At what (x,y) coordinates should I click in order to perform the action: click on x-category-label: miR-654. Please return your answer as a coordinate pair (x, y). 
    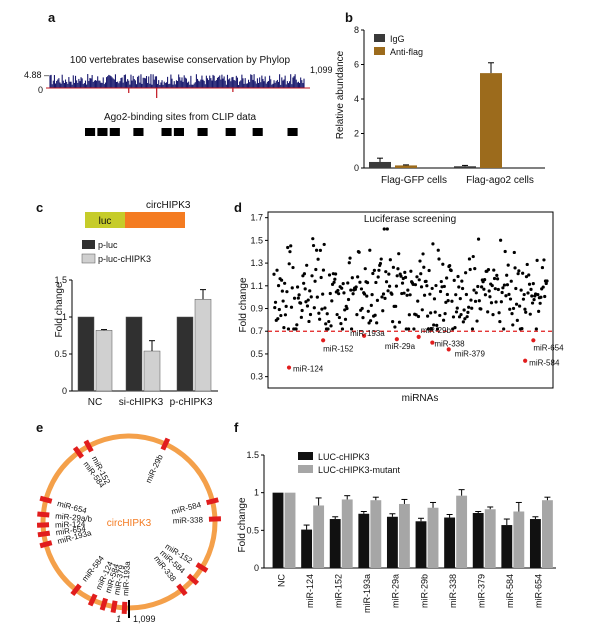
    Looking at the image, I should click on (539, 591).